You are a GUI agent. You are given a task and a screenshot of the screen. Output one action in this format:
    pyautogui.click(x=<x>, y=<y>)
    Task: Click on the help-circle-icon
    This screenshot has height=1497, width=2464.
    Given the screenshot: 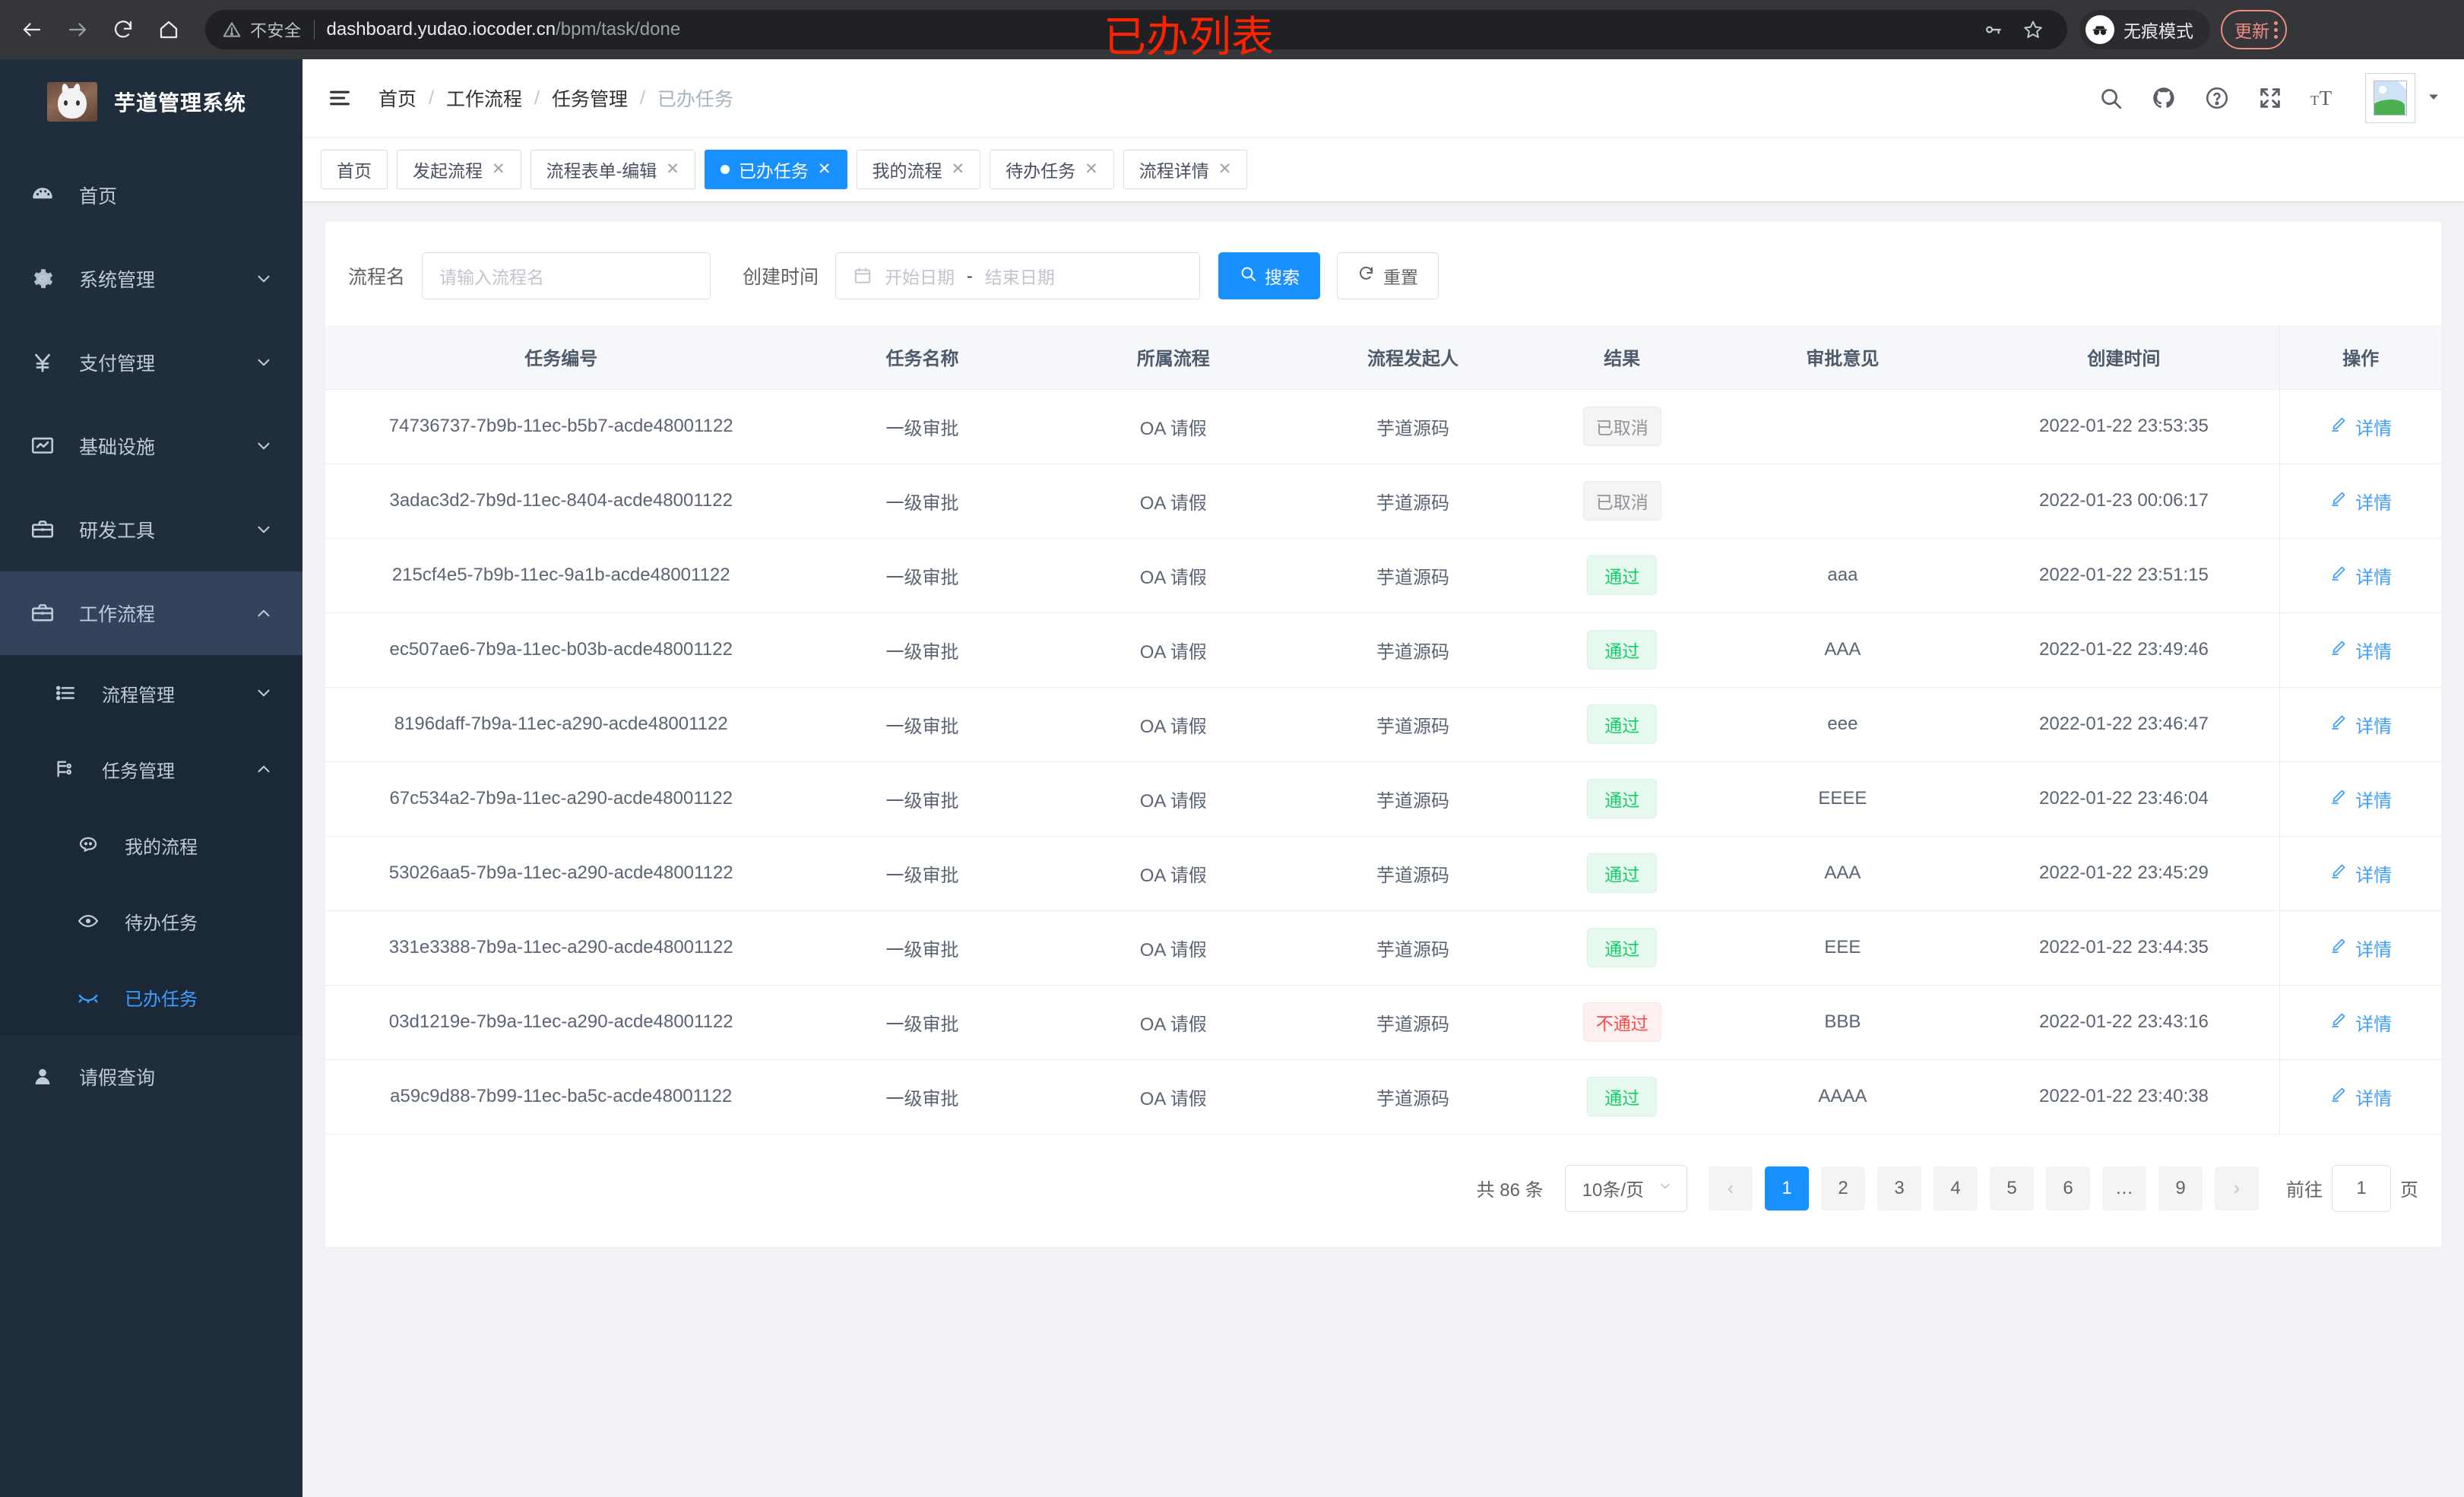 What is the action you would take?
    pyautogui.click(x=2217, y=98)
    